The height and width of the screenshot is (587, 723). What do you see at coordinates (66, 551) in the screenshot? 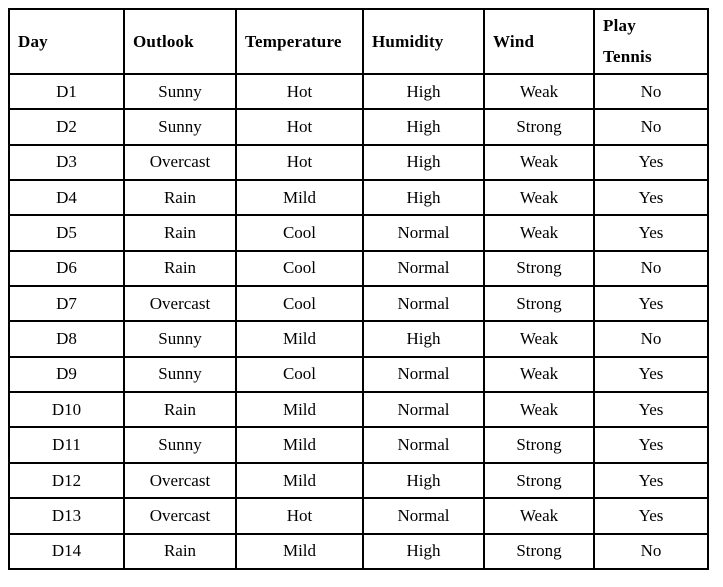
I see `cell-day: D14` at bounding box center [66, 551].